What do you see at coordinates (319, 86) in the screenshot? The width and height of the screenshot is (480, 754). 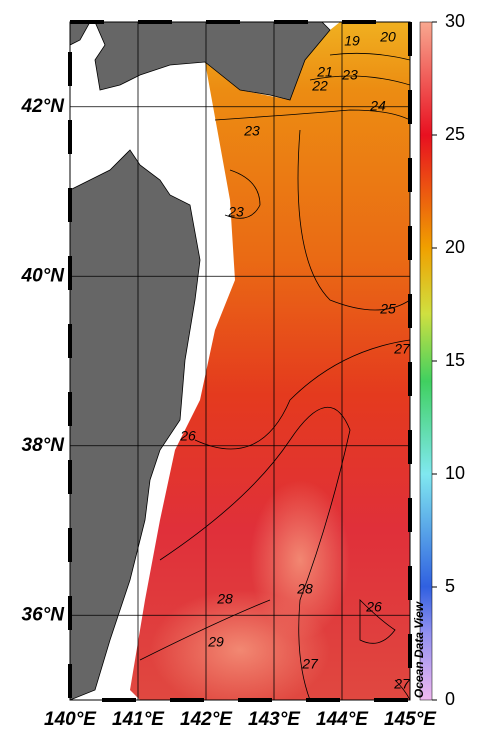 I see `contour-label: 22` at bounding box center [319, 86].